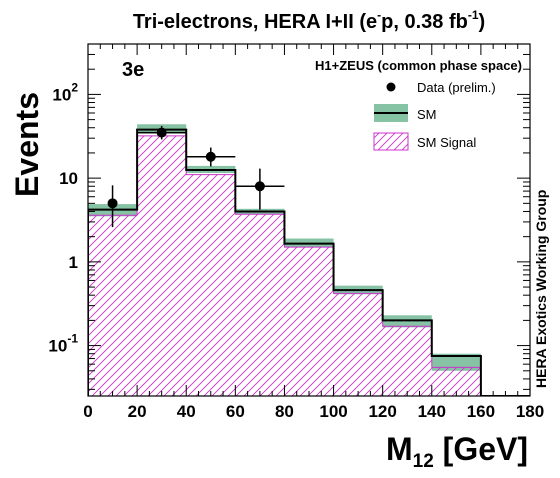 The height and width of the screenshot is (478, 560). What do you see at coordinates (456, 362) in the screenshot?
I see `sm-band-bin` at bounding box center [456, 362].